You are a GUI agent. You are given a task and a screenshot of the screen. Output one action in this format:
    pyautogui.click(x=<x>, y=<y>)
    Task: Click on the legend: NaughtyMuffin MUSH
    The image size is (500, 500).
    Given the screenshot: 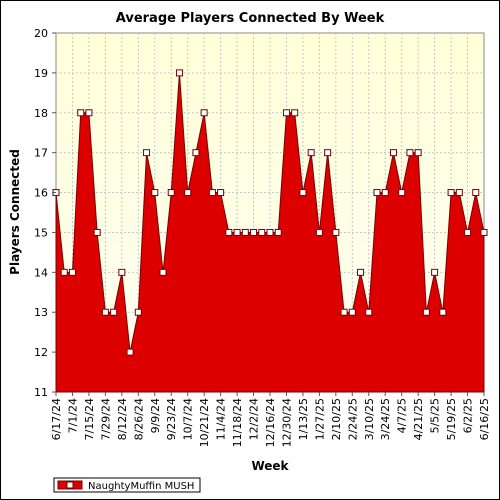 What is the action you would take?
    pyautogui.click(x=127, y=485)
    